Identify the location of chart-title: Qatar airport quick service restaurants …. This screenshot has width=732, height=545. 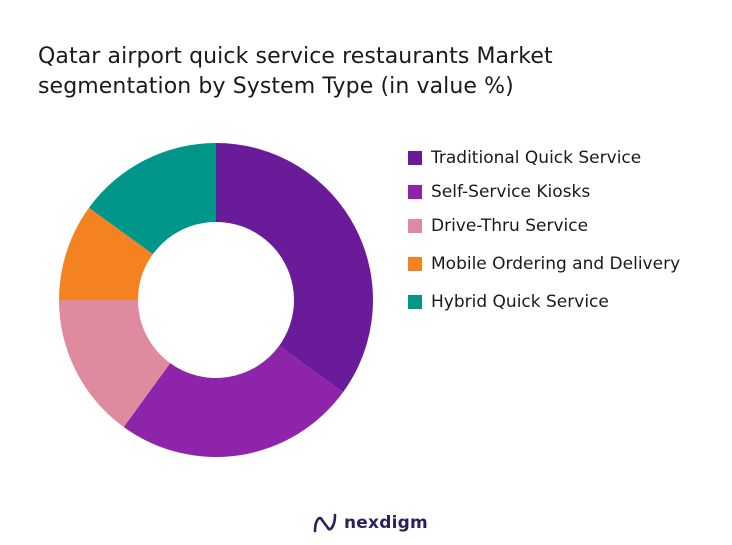
(358, 72).